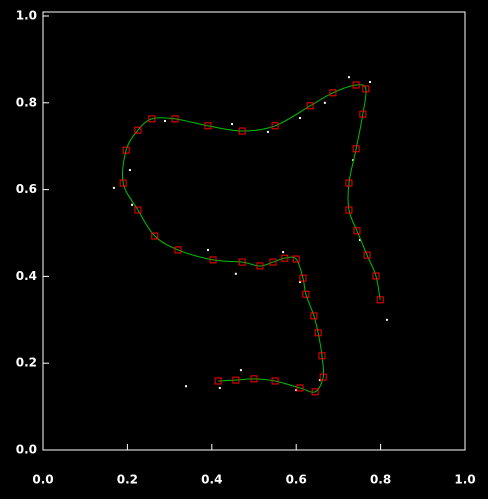  I want to click on y-tick-label: 0.8, so click(26, 102).